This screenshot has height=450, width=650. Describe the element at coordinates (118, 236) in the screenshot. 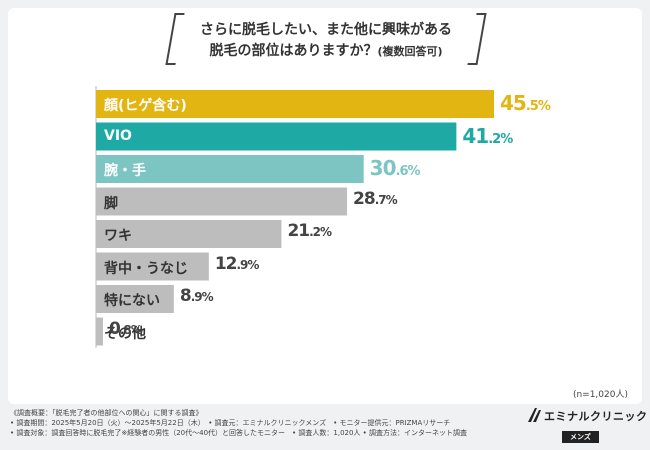

I see `category-label-4: ワキ` at that location.